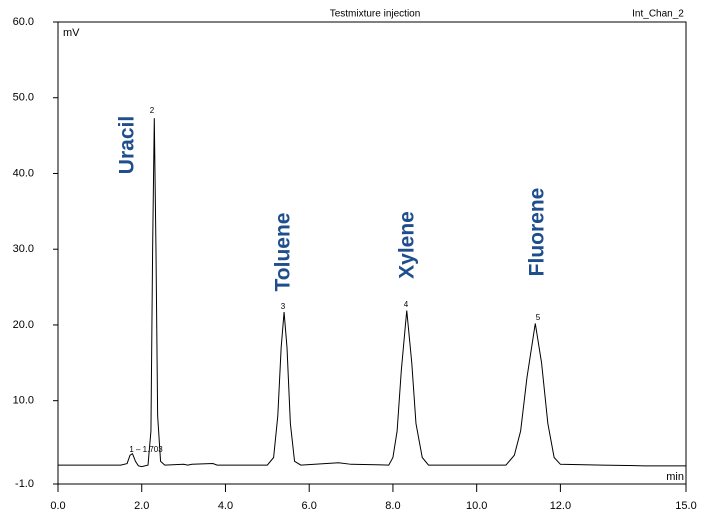  What do you see at coordinates (23, 22) in the screenshot?
I see `y-tick-label: 60.0` at bounding box center [23, 22].